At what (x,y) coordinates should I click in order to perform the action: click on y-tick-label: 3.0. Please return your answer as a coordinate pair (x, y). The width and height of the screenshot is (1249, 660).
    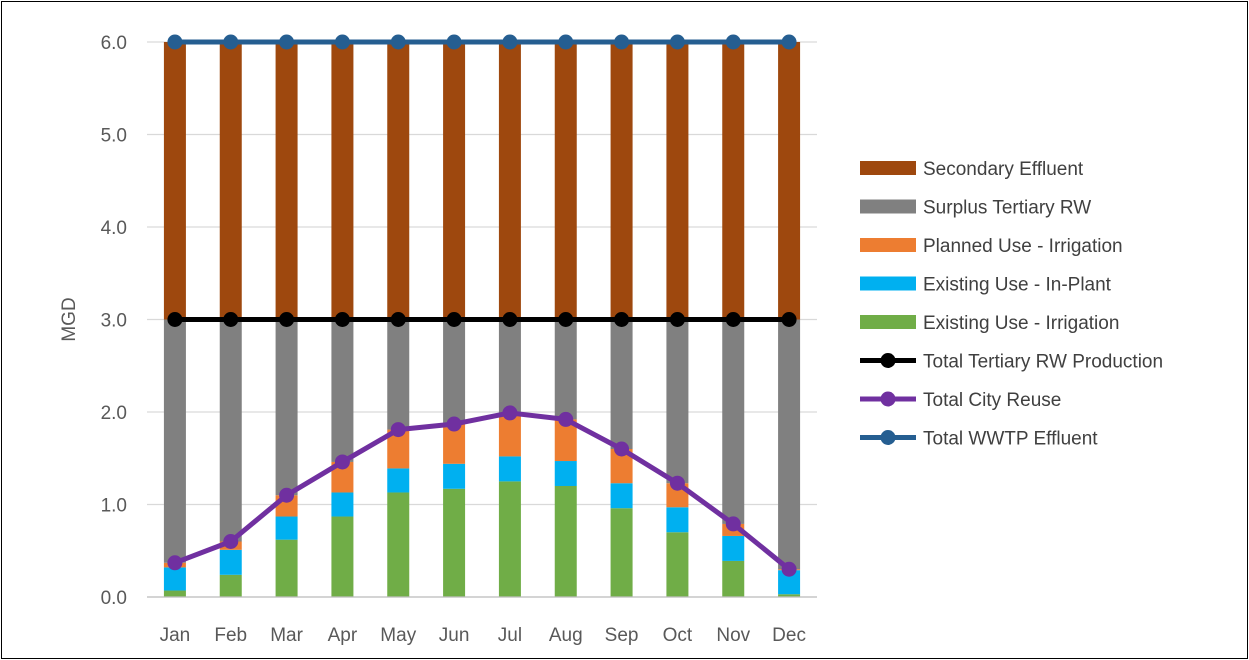
    Looking at the image, I should click on (114, 321).